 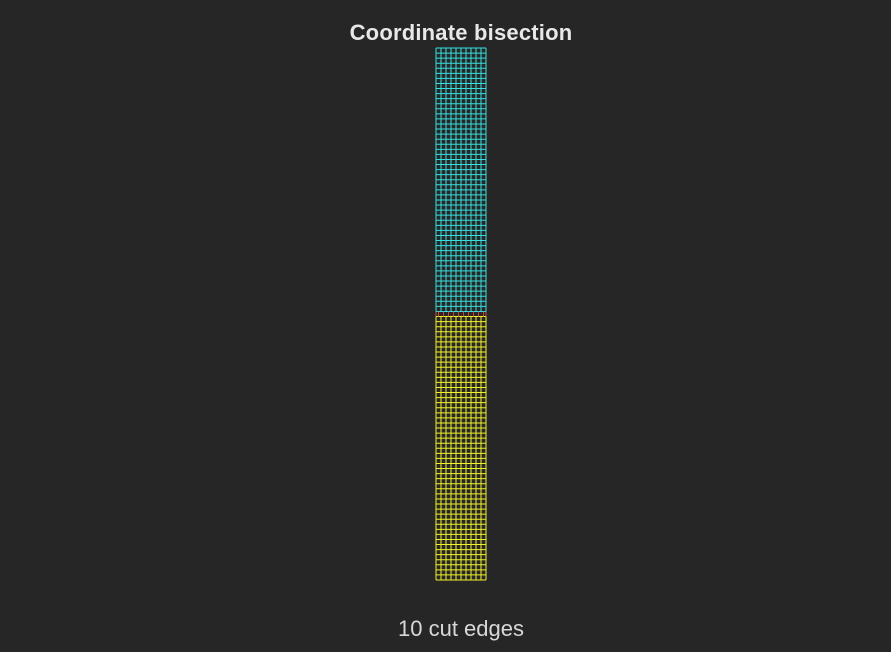 What do you see at coordinates (461, 179) in the screenshot?
I see `partition-top` at bounding box center [461, 179].